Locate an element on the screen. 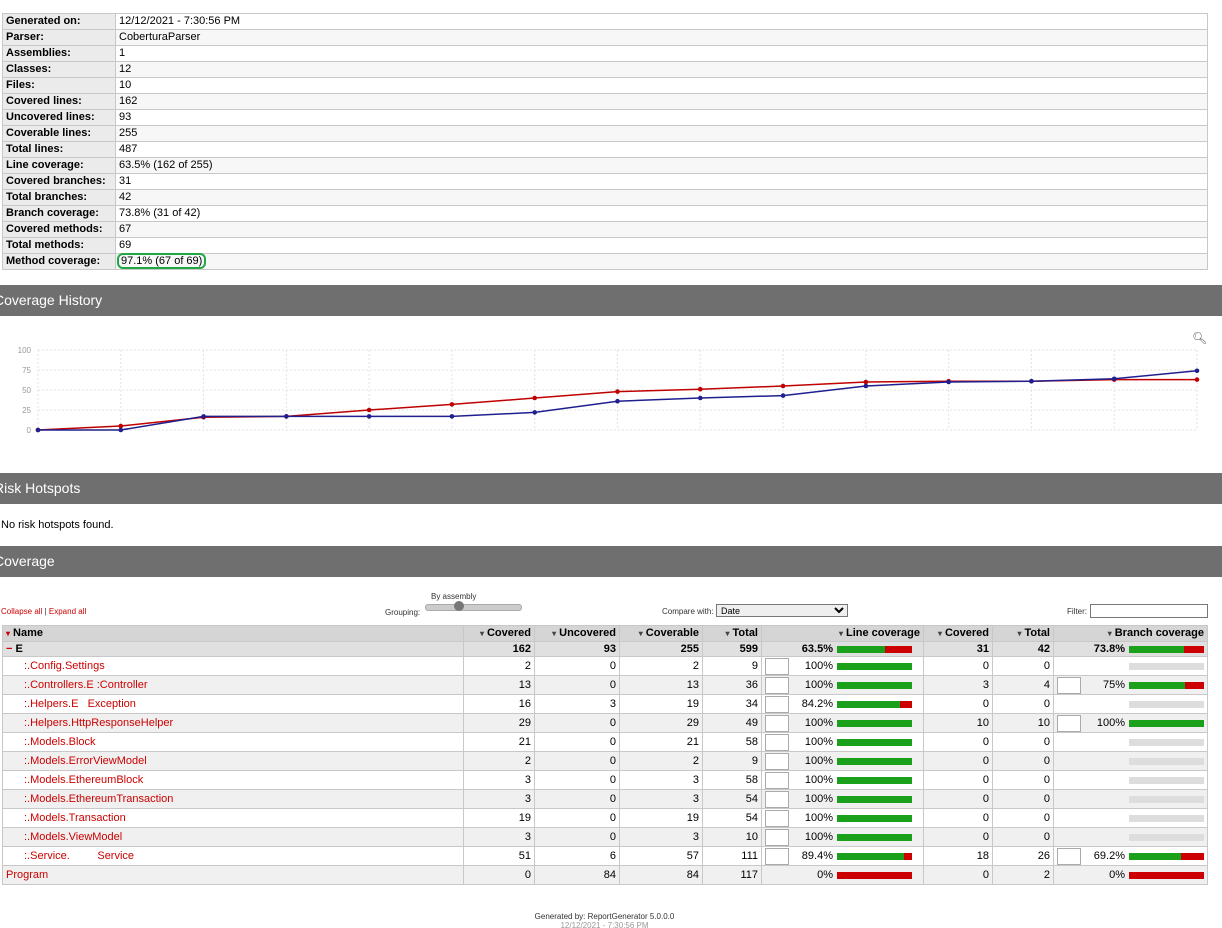 The width and height of the screenshot is (1222, 928). column-header-label: Coverable is located at coordinates (672, 633).